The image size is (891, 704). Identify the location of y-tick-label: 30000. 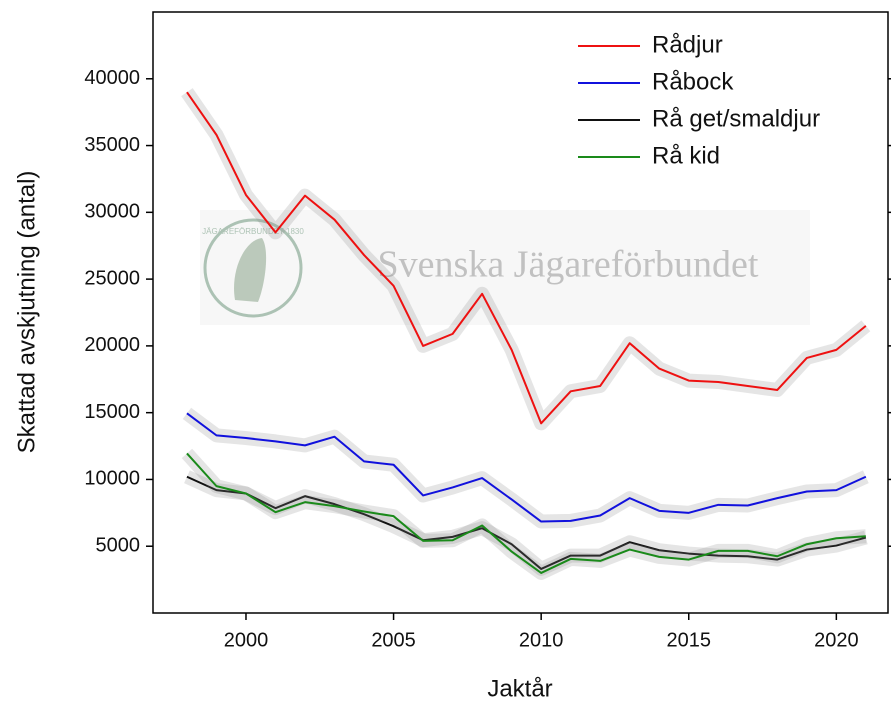
(112, 212).